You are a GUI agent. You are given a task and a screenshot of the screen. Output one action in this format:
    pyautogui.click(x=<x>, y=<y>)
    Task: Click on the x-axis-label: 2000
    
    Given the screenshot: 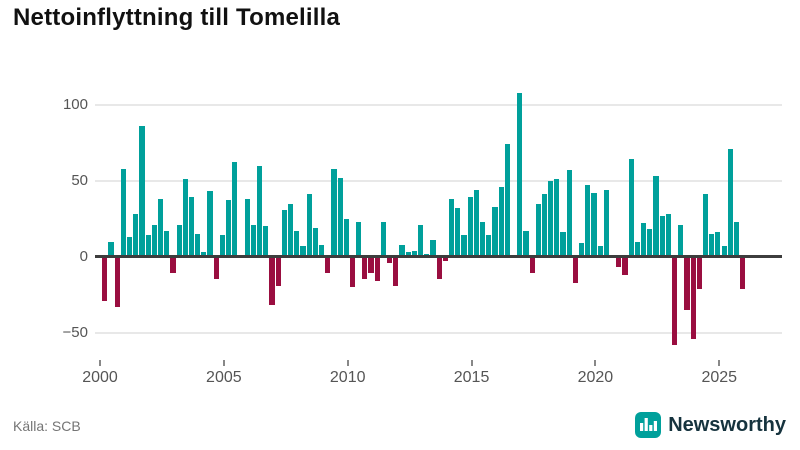 What is the action you would take?
    pyautogui.click(x=100, y=377)
    